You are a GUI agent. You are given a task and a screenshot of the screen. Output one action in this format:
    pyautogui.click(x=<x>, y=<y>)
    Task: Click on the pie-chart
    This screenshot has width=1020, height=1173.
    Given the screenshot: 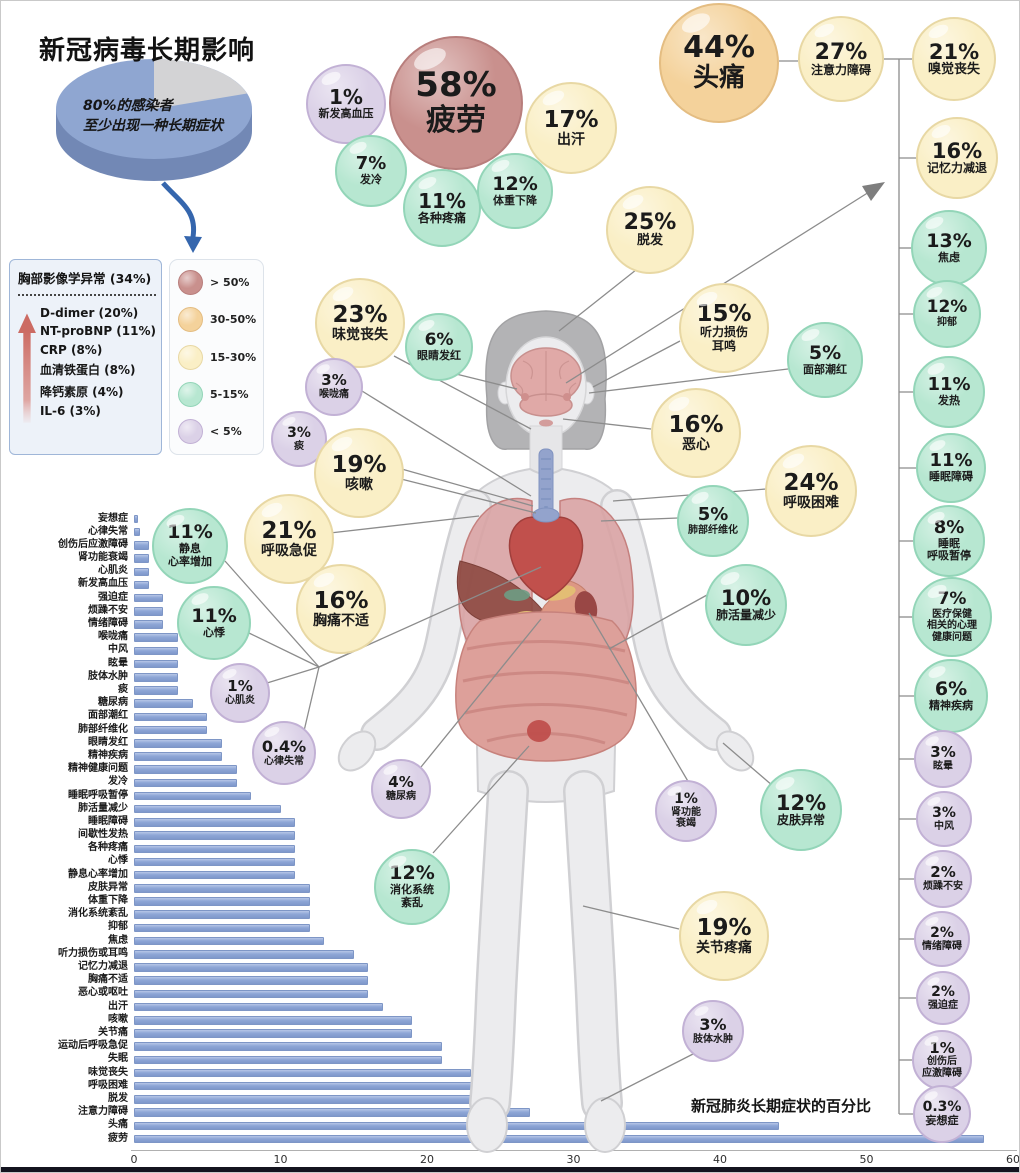 What is the action you would take?
    pyautogui.click(x=154, y=120)
    